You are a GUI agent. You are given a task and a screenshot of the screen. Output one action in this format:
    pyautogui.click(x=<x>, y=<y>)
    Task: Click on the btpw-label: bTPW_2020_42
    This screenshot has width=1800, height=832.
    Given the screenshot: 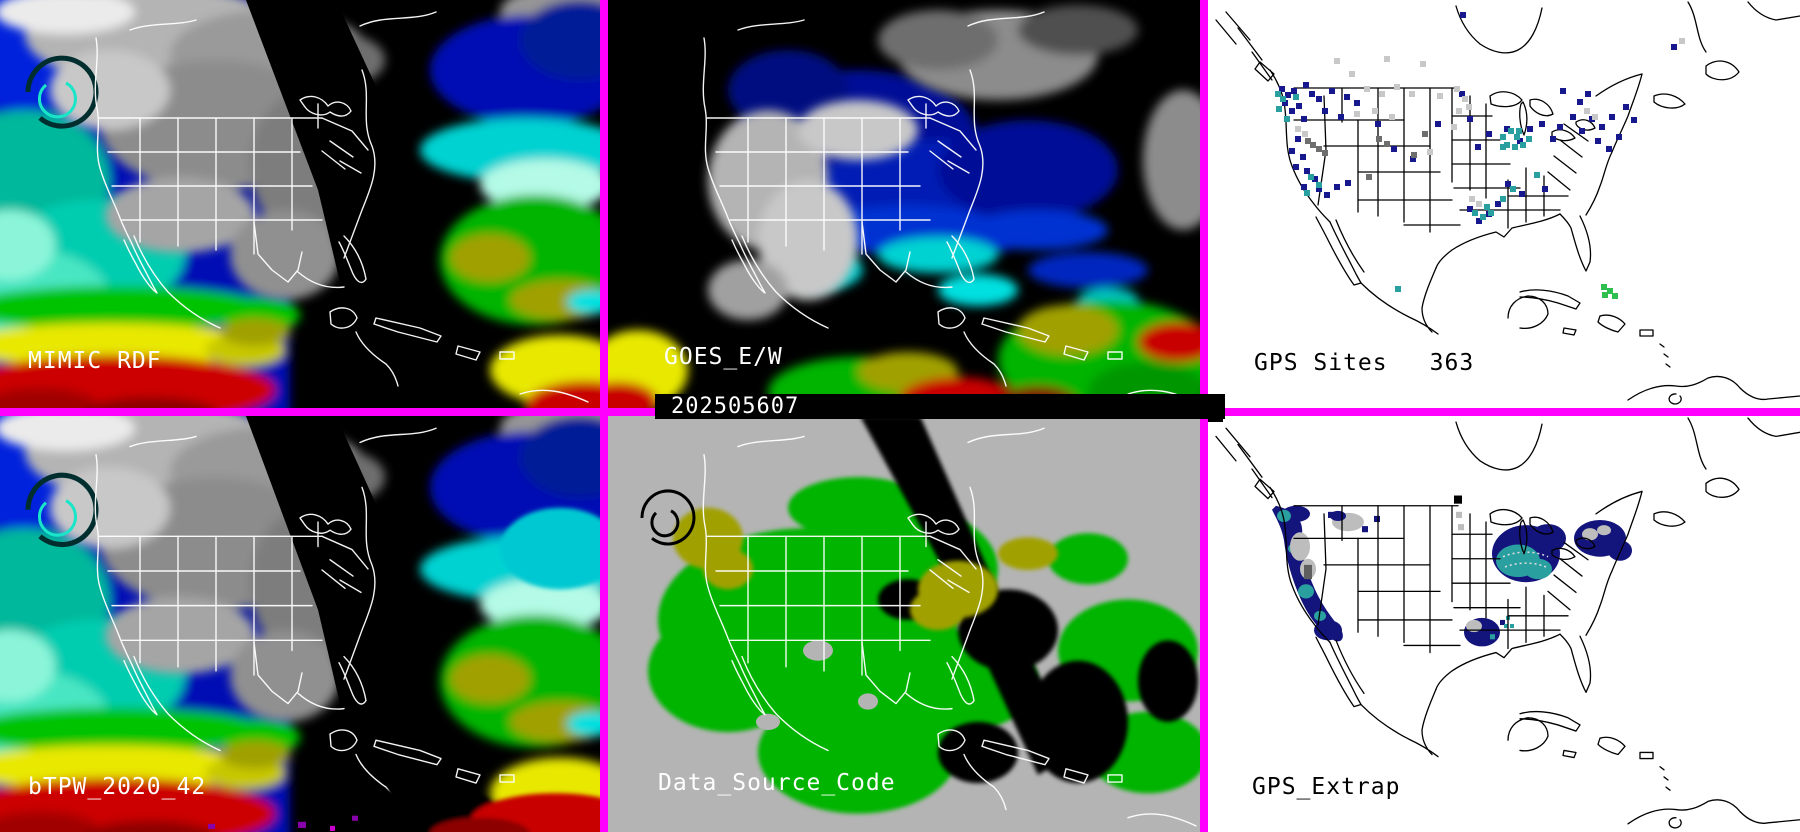 What is the action you would take?
    pyautogui.click(x=117, y=787)
    